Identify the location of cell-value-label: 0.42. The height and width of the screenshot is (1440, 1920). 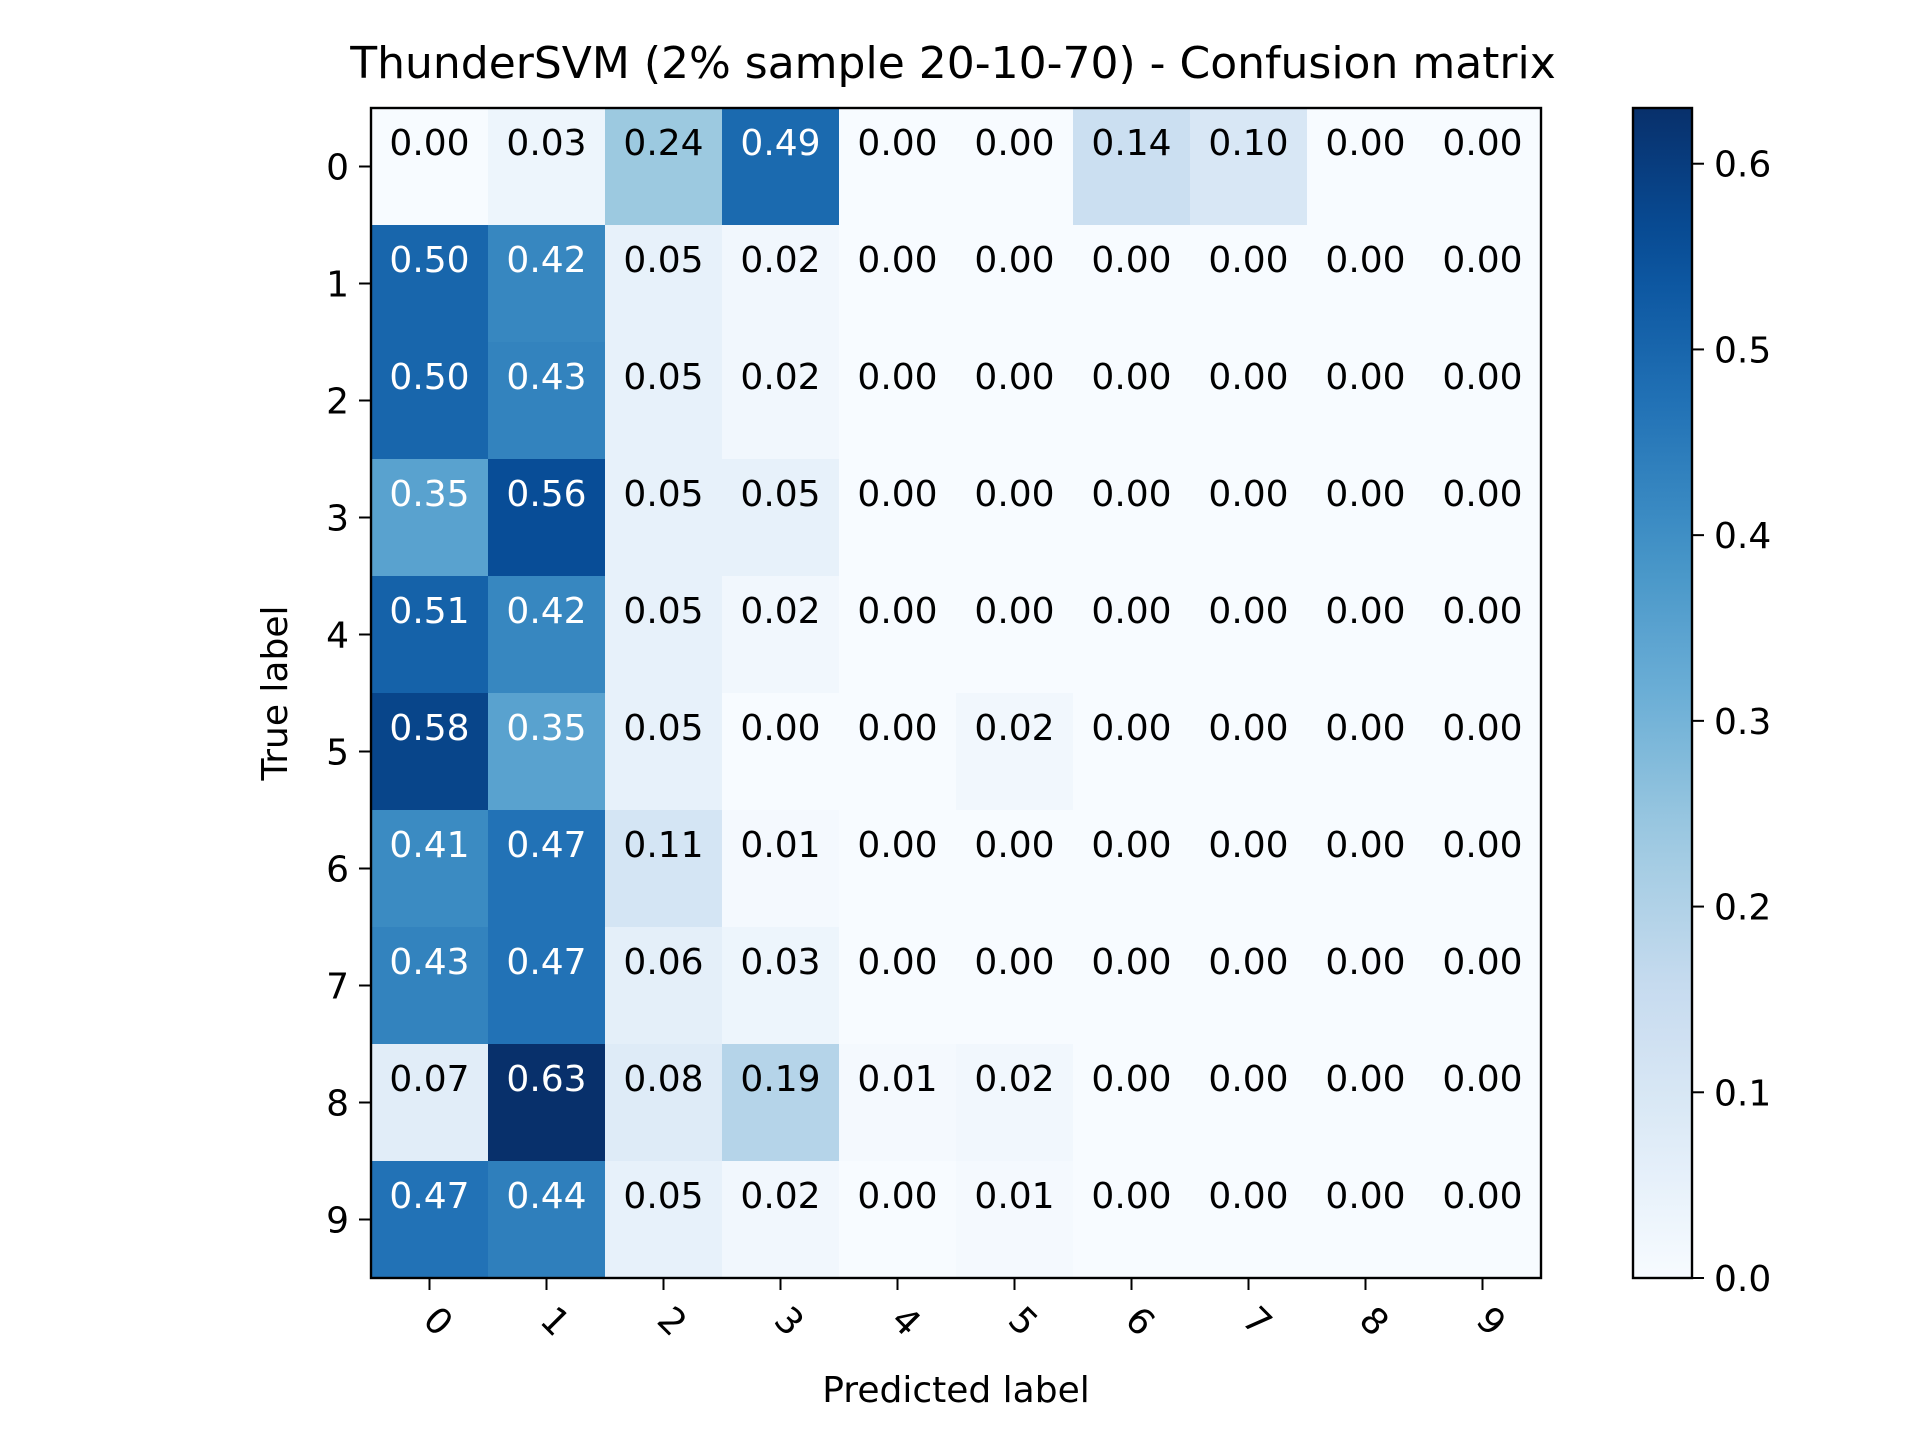
(546, 611).